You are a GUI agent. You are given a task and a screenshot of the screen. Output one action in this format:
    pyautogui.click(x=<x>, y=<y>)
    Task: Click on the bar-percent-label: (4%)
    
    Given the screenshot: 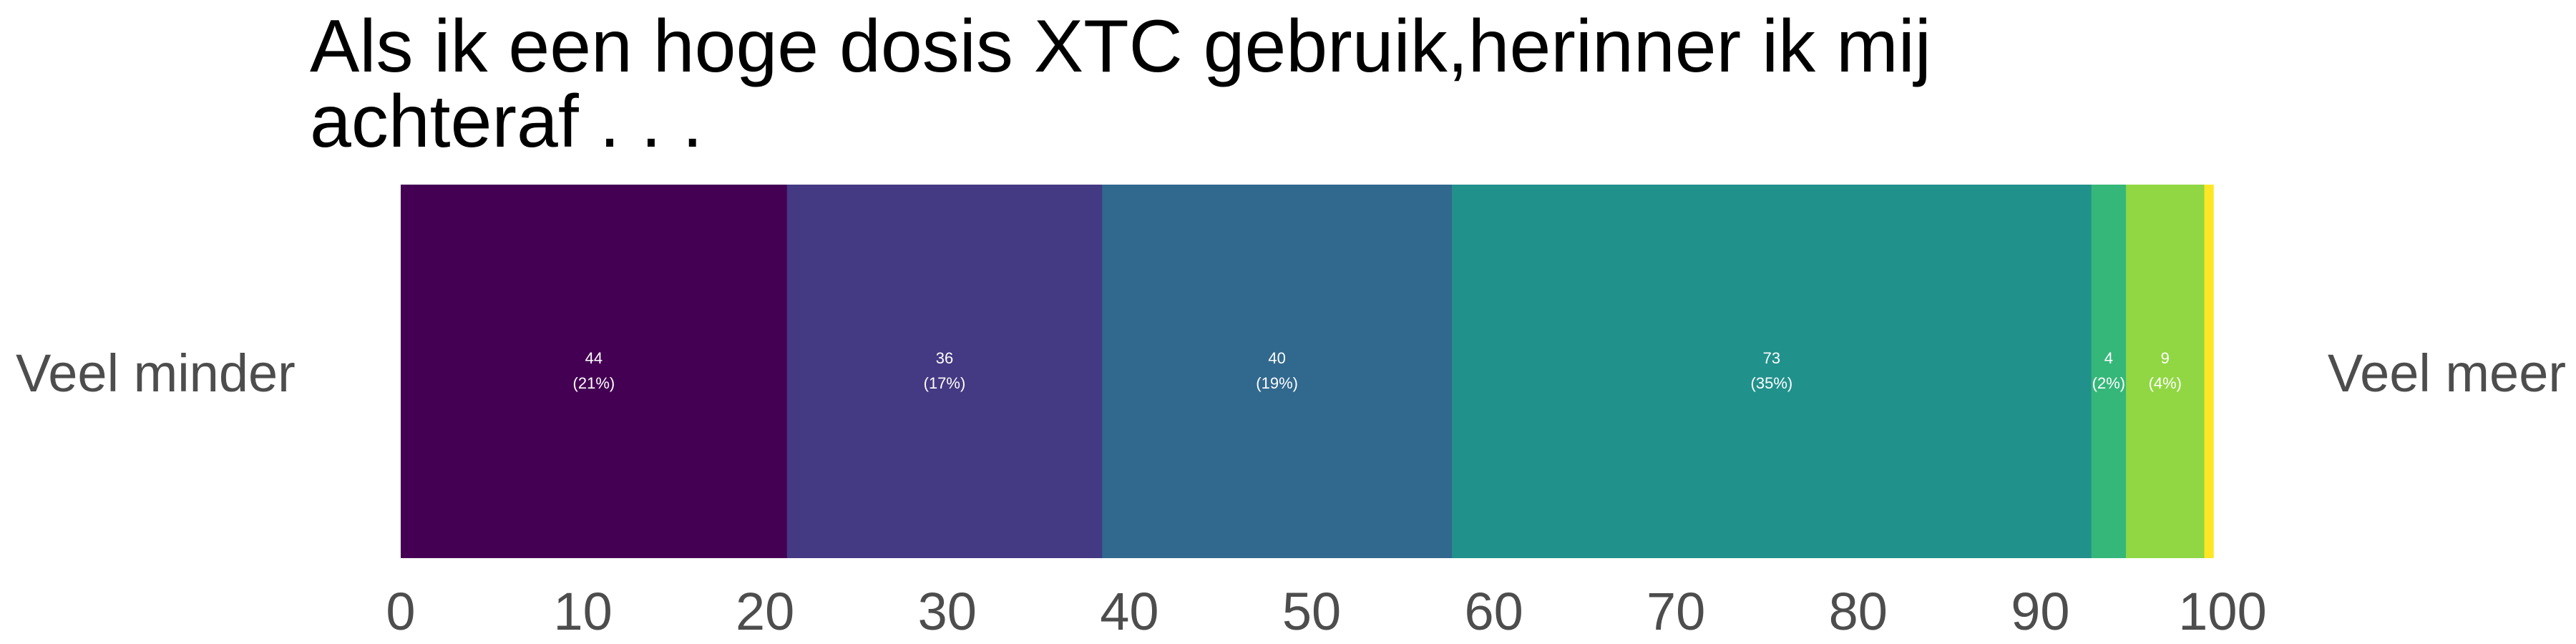 What is the action you would take?
    pyautogui.click(x=2165, y=383)
    